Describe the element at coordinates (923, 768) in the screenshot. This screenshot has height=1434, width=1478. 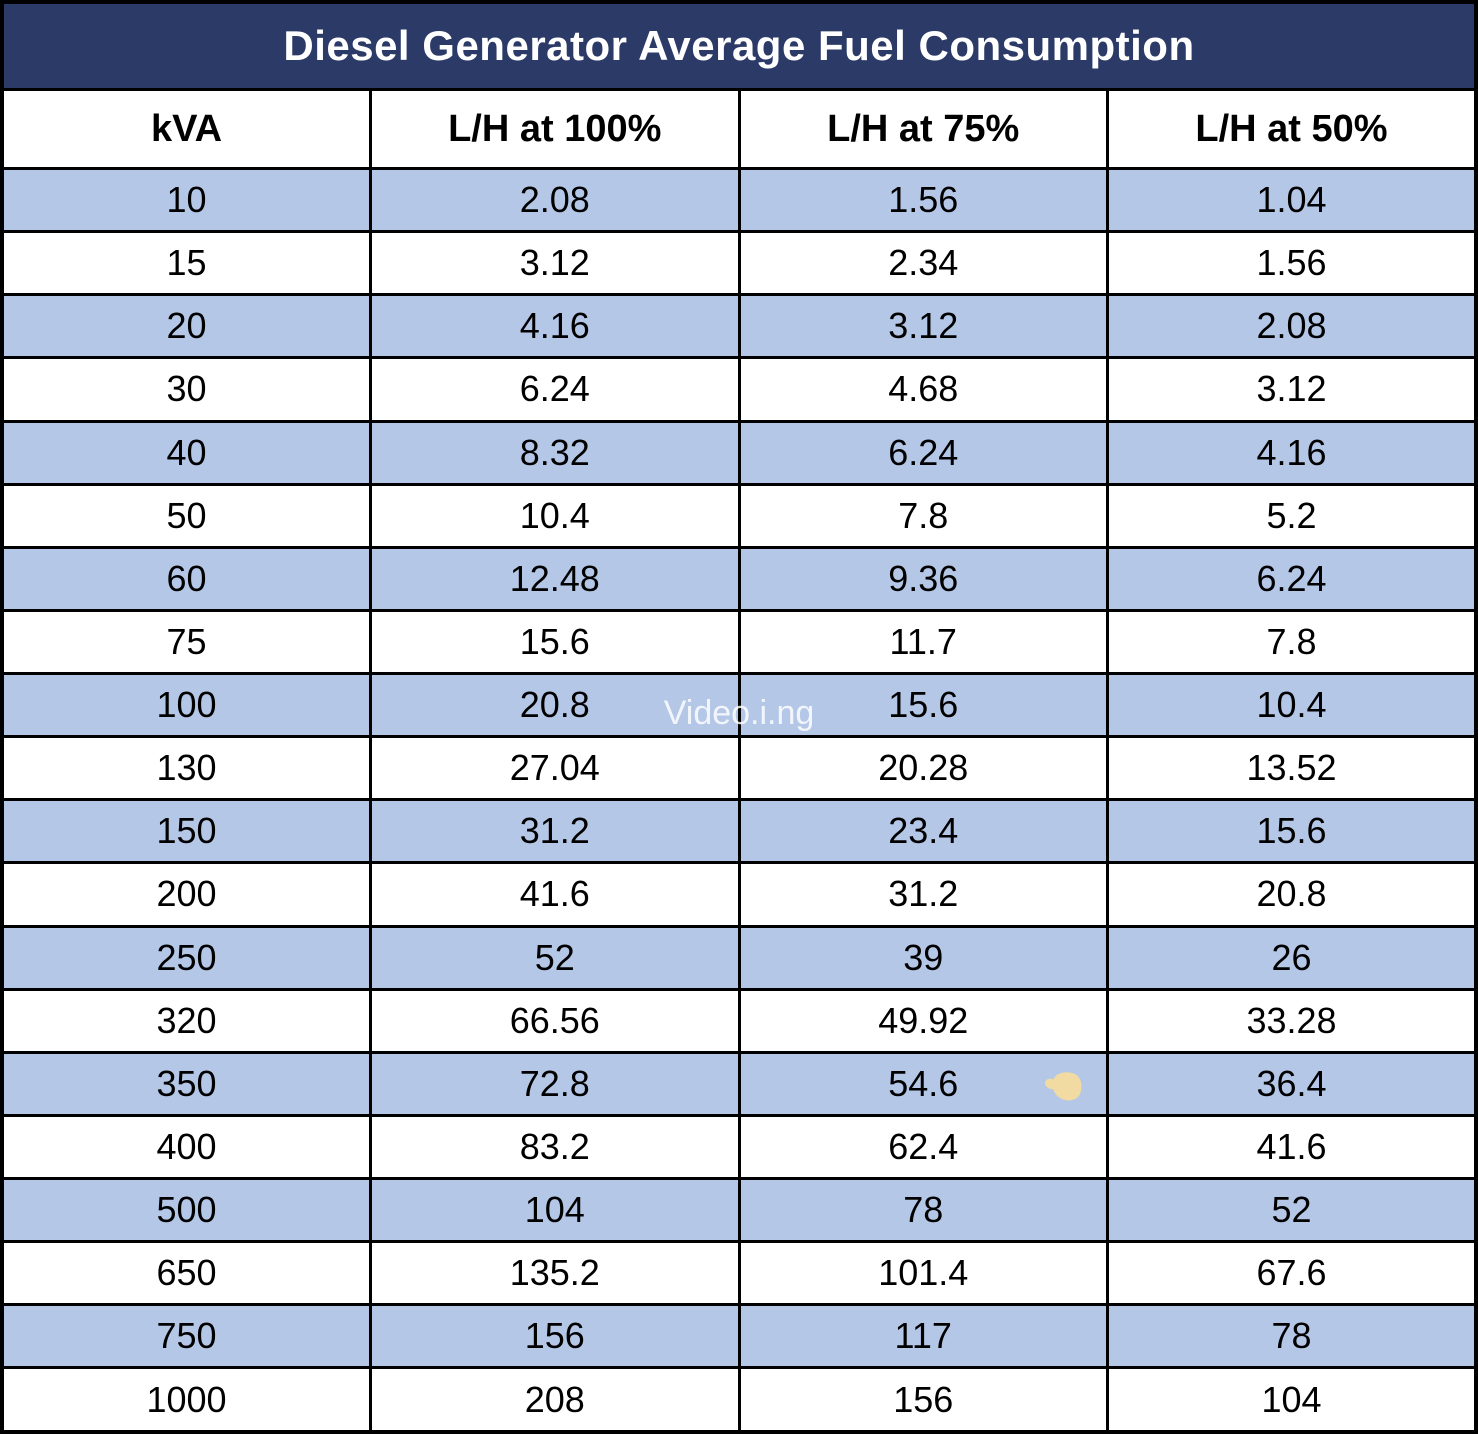
I see `cell-value: 20.28` at that location.